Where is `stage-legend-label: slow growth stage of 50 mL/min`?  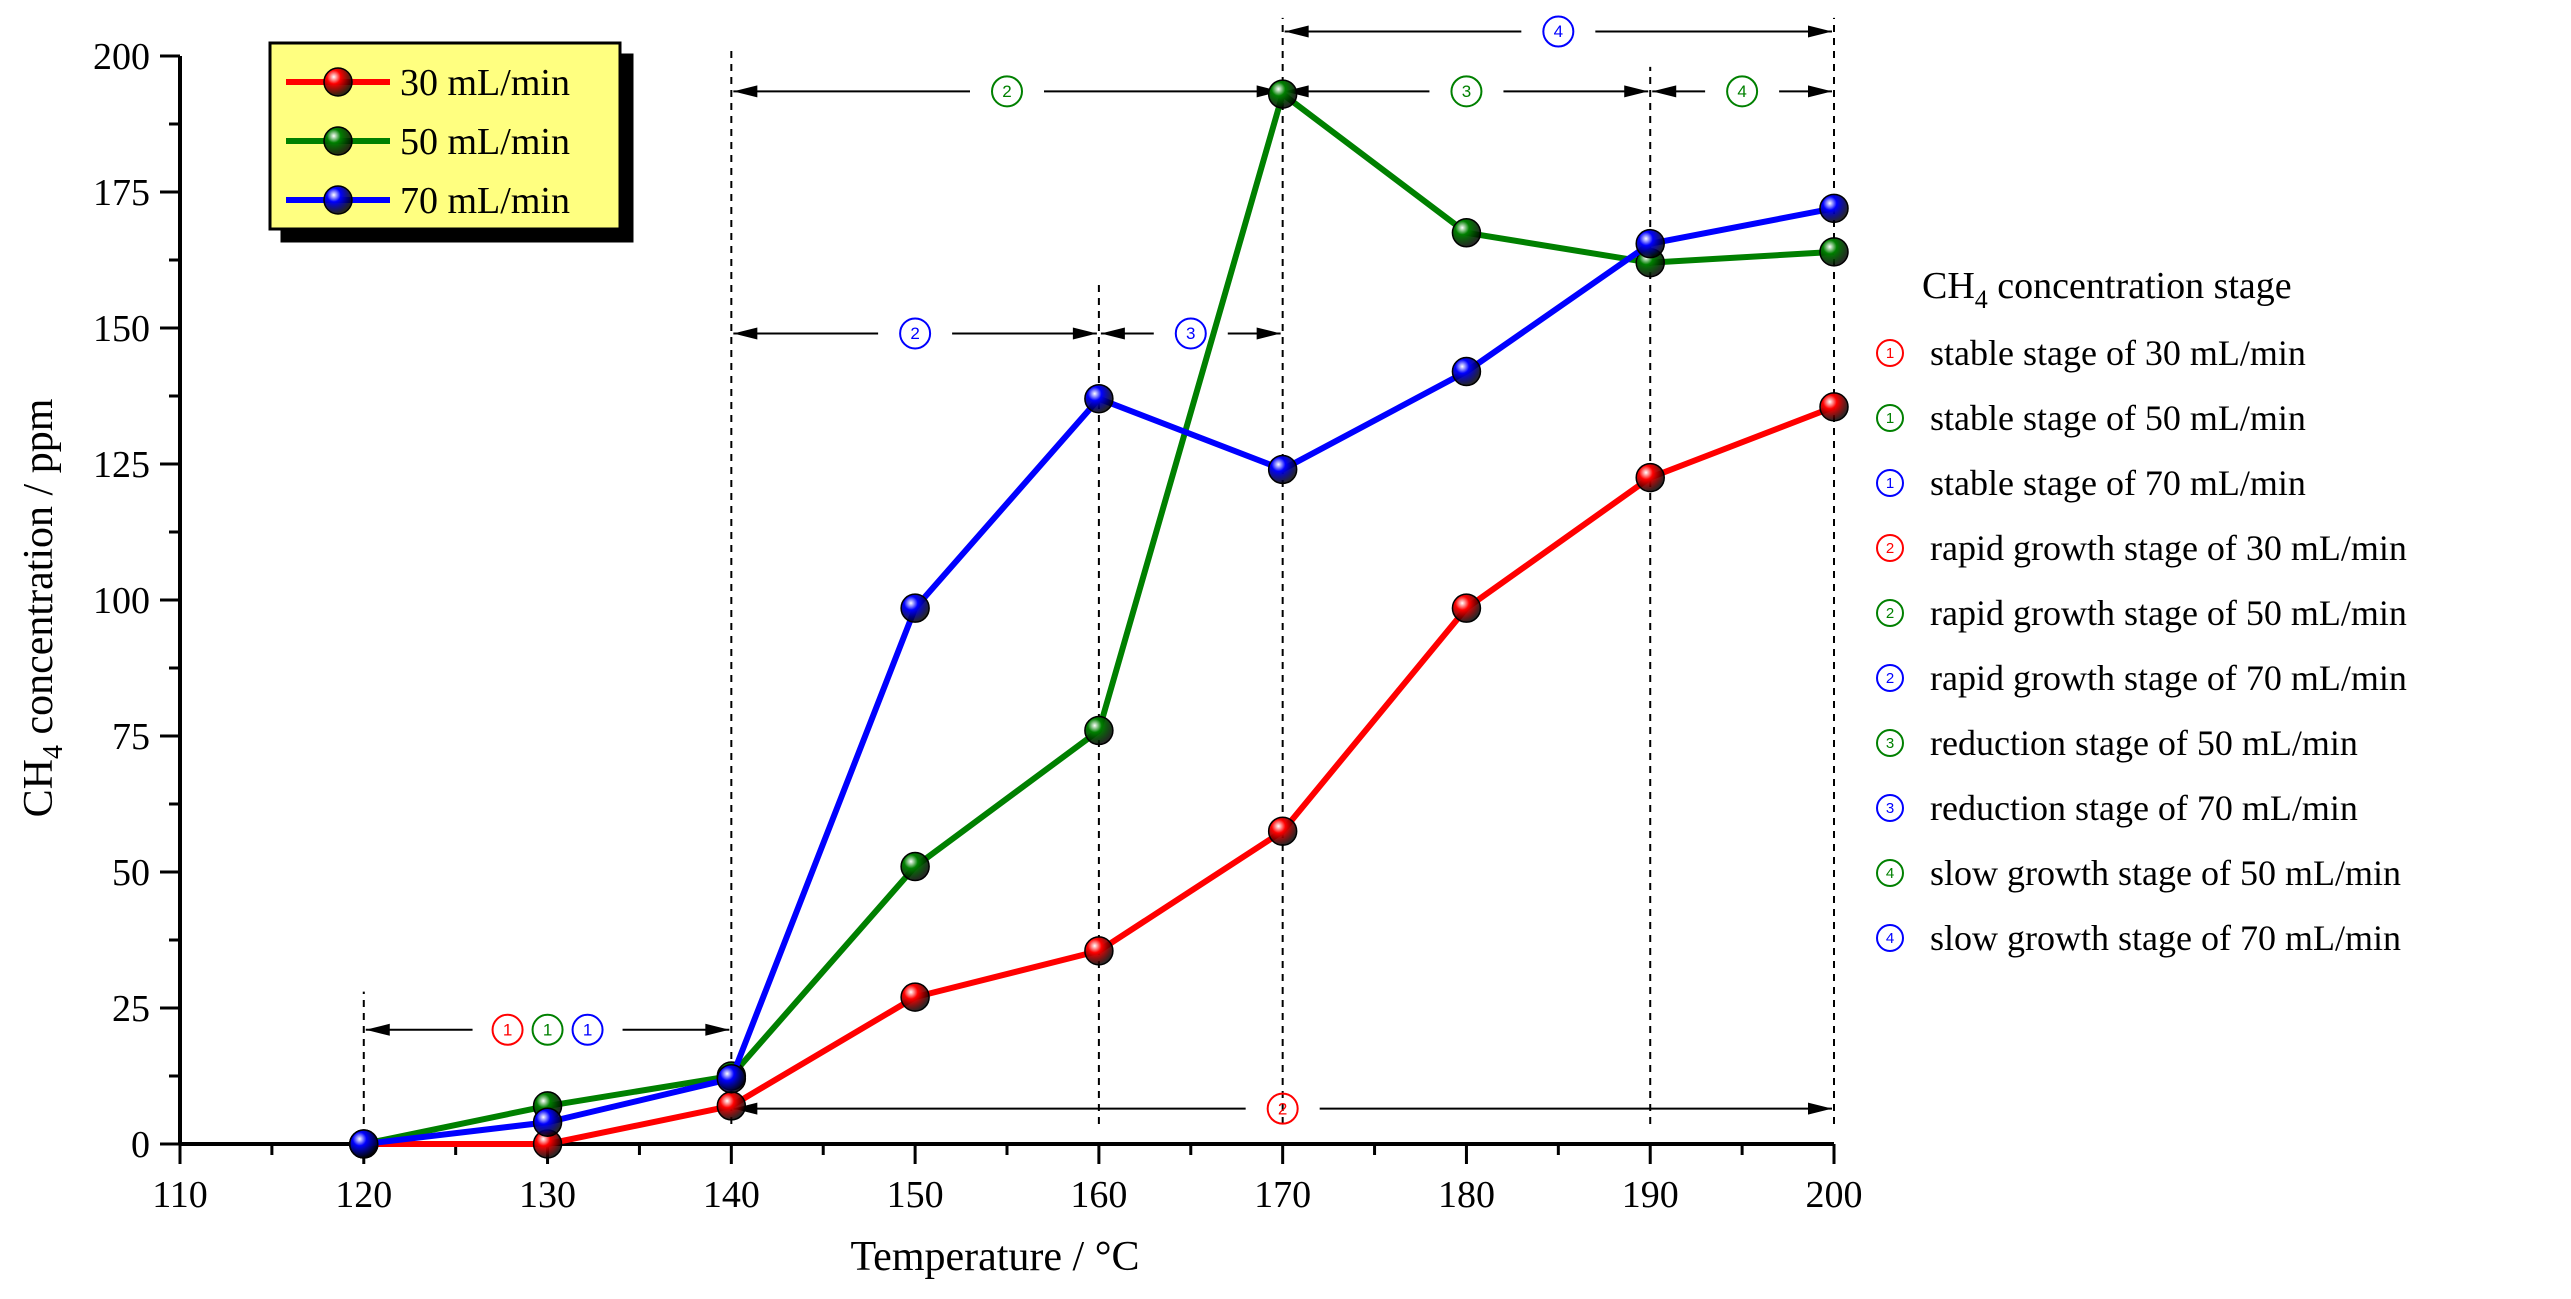
stage-legend-label: slow growth stage of 50 mL/min is located at coordinates (2165, 873).